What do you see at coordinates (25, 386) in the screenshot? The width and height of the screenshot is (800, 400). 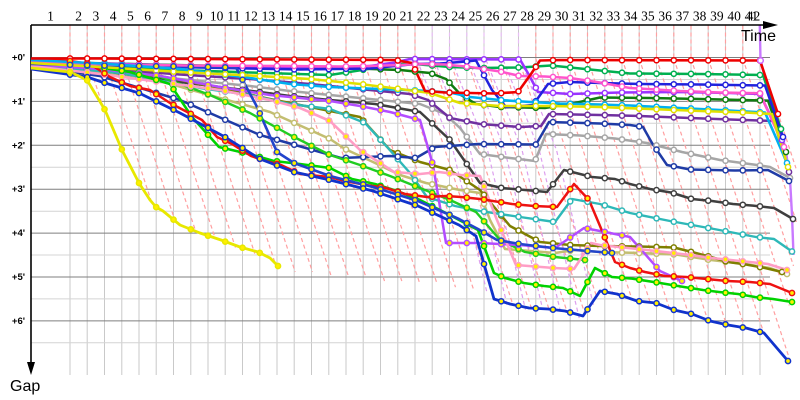 I see `svg-text: Gap` at bounding box center [25, 386].